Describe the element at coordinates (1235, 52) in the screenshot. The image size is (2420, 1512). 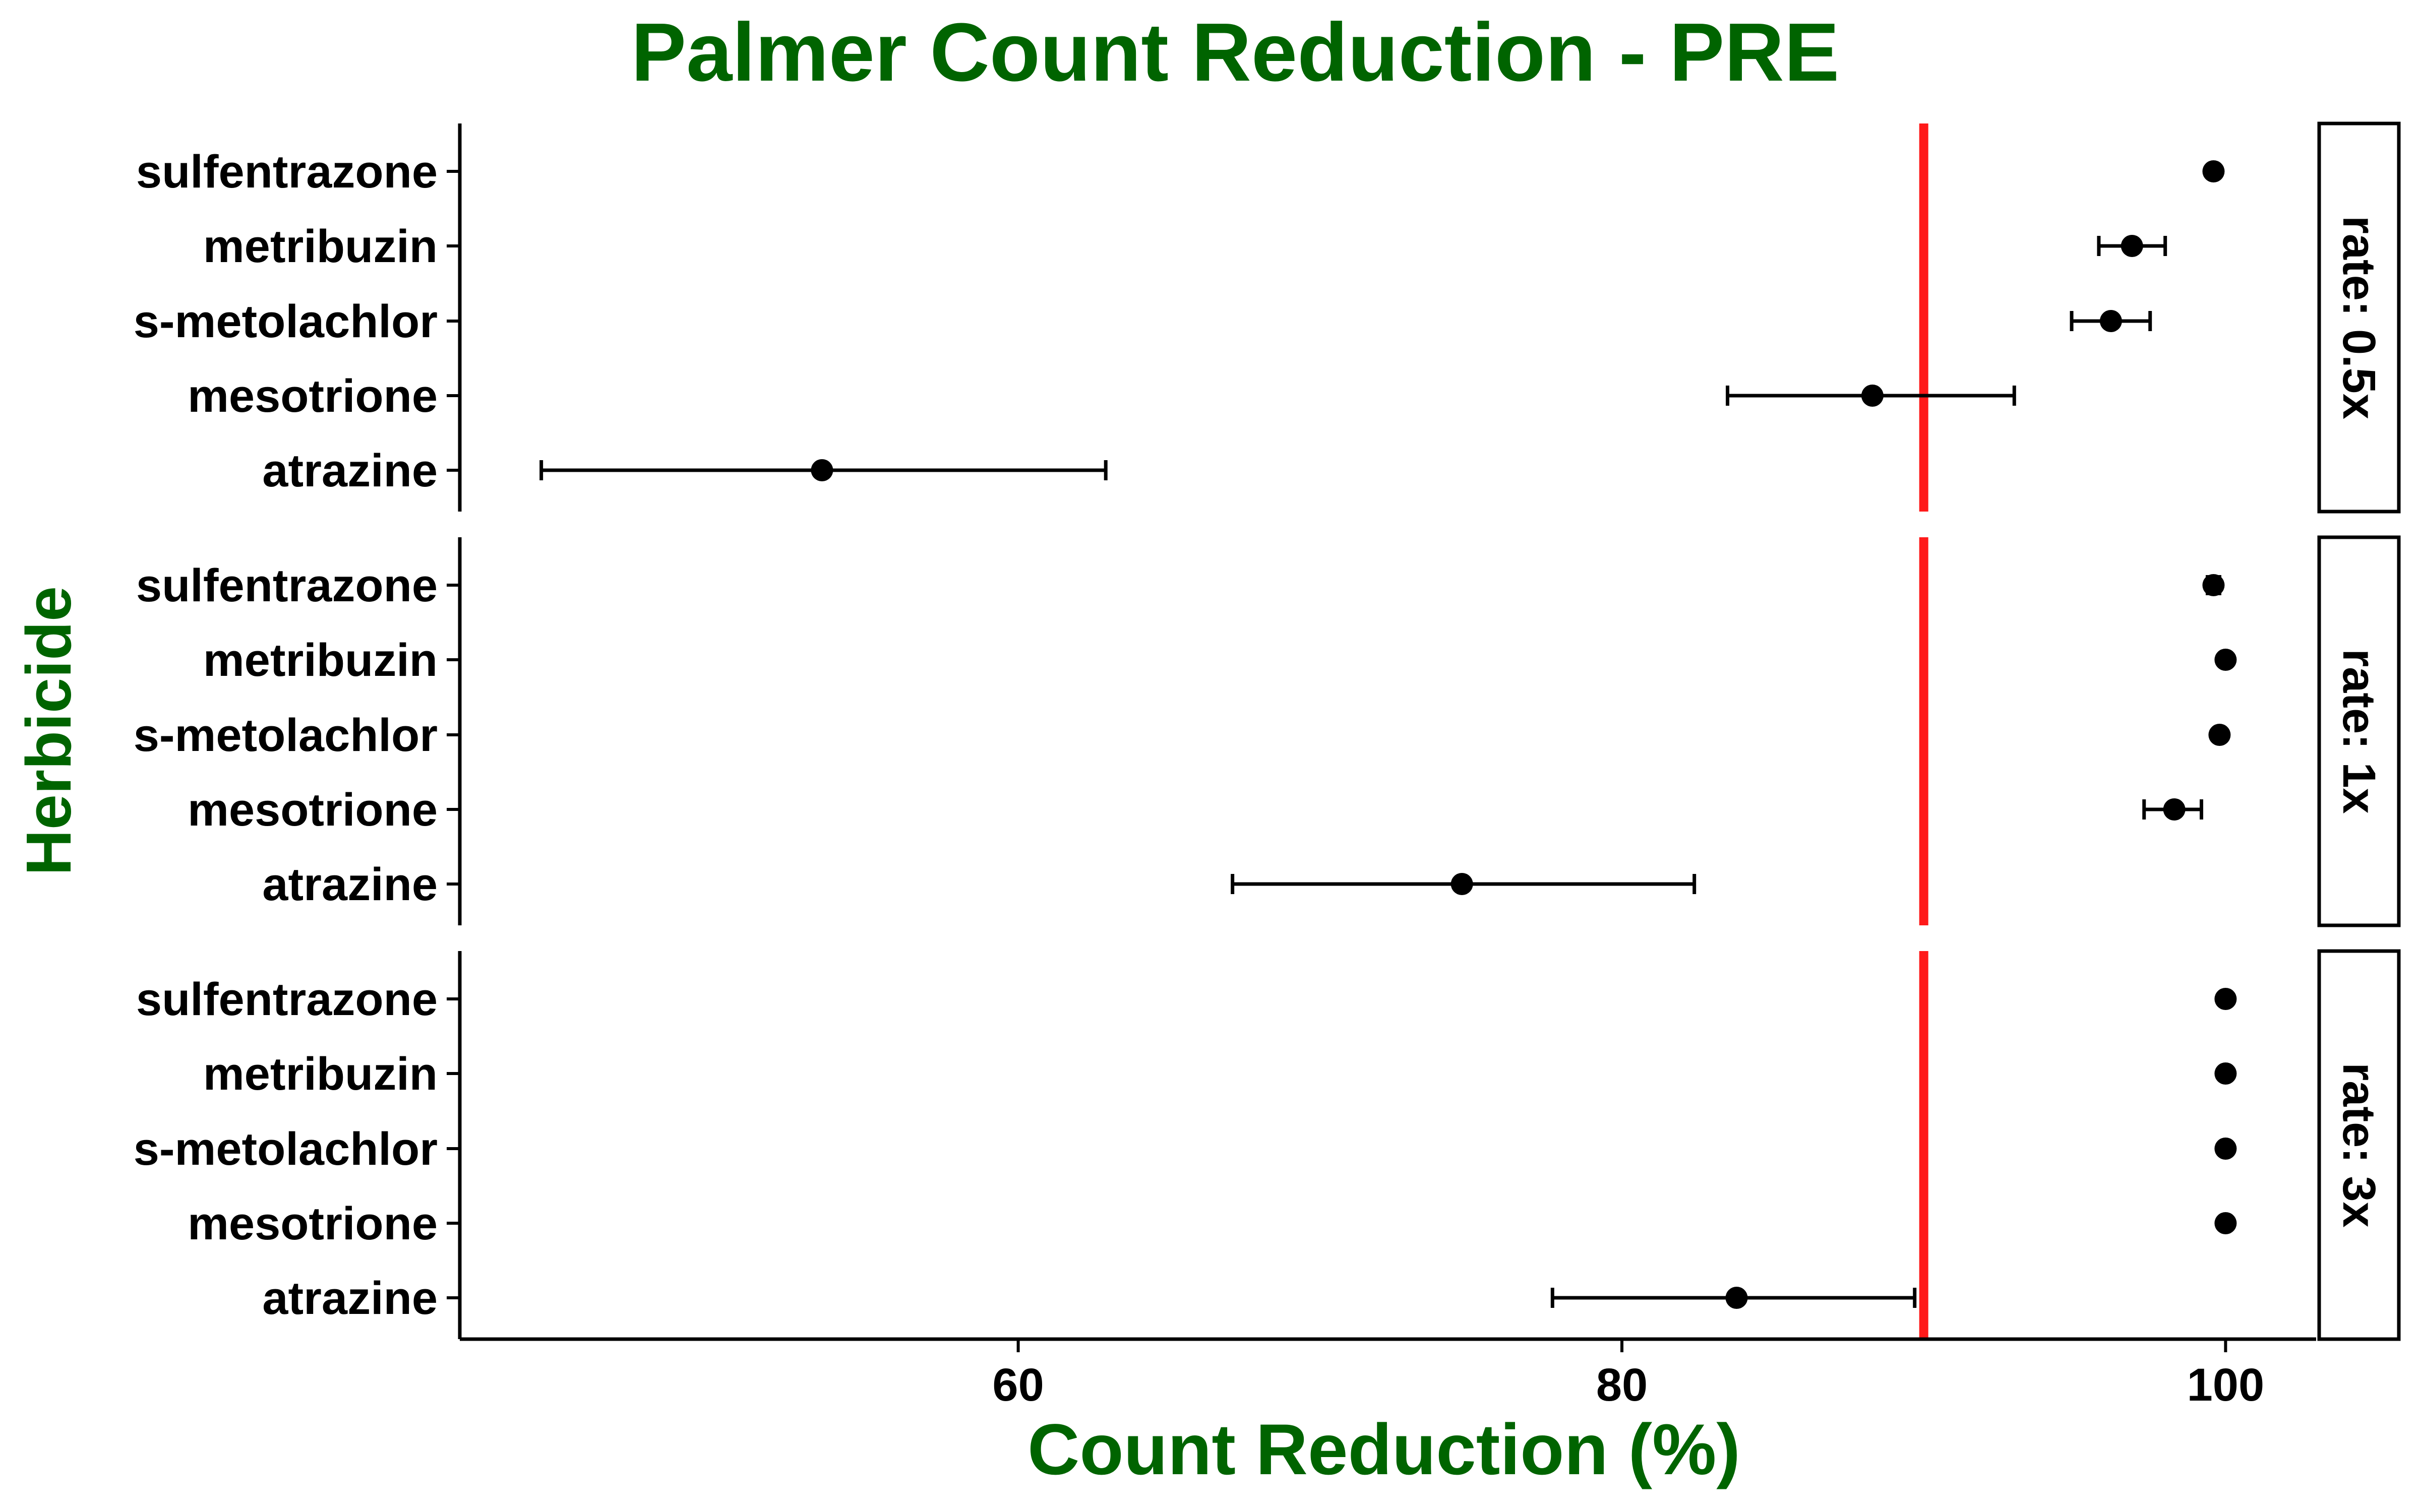
I see `chart-title: Palmer Count Reduction - PRE` at that location.